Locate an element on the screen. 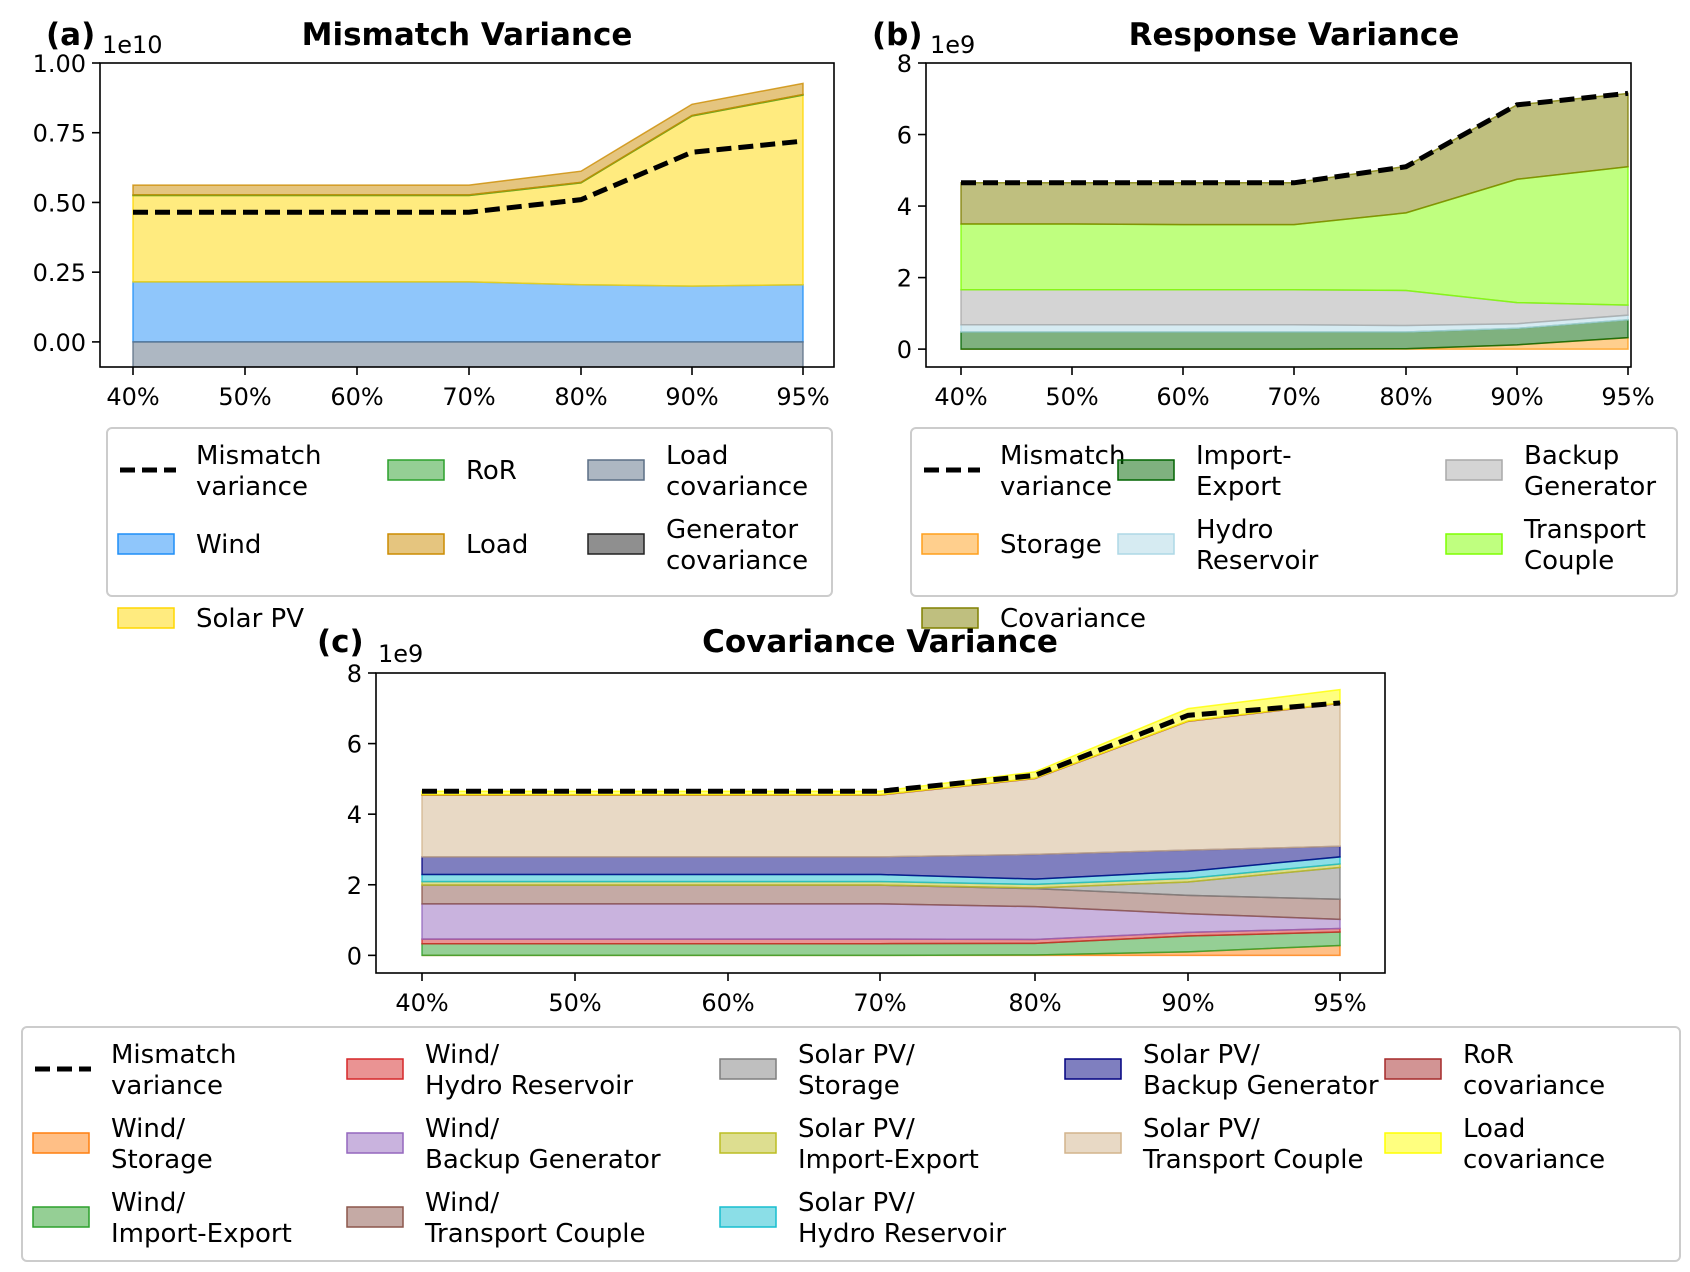  legend-item-ror: RoR is located at coordinates (452, 471).